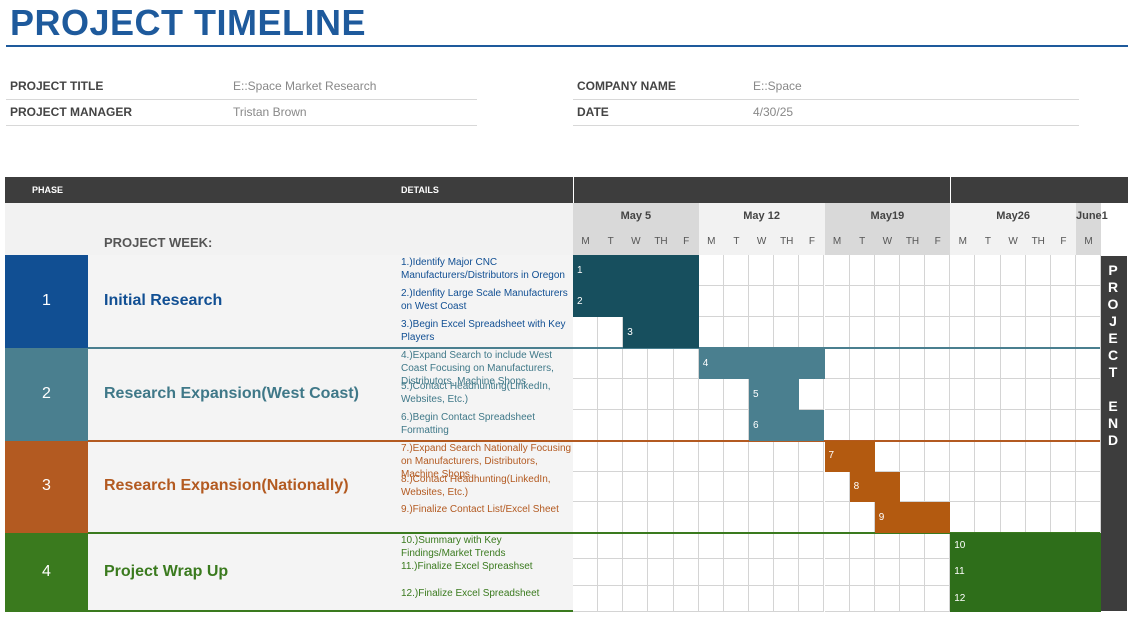  I want to click on task-bar: 12, so click(1026, 598).